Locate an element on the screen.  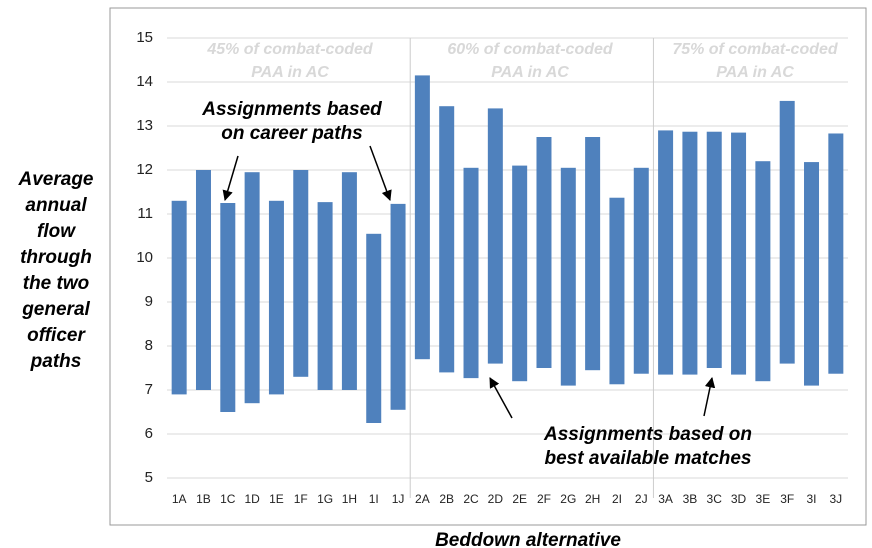
annotation: best available matches is located at coordinates (648, 458).